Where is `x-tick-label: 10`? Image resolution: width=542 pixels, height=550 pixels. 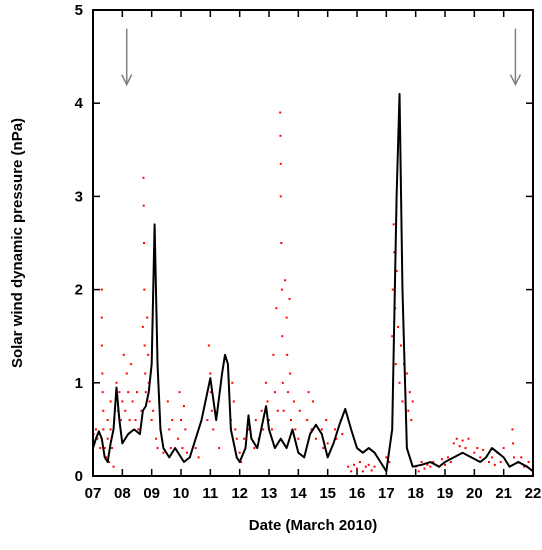 x-tick-label: 10 is located at coordinates (181, 493).